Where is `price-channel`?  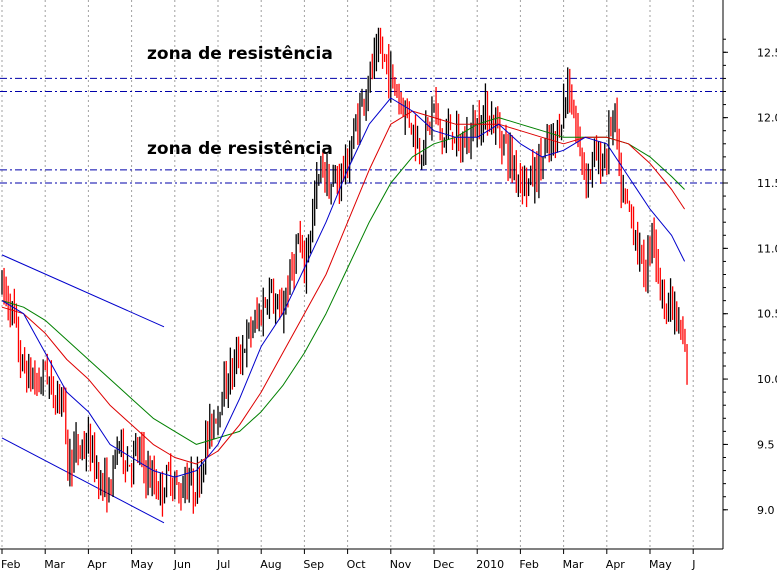 price-channel is located at coordinates (83, 389).